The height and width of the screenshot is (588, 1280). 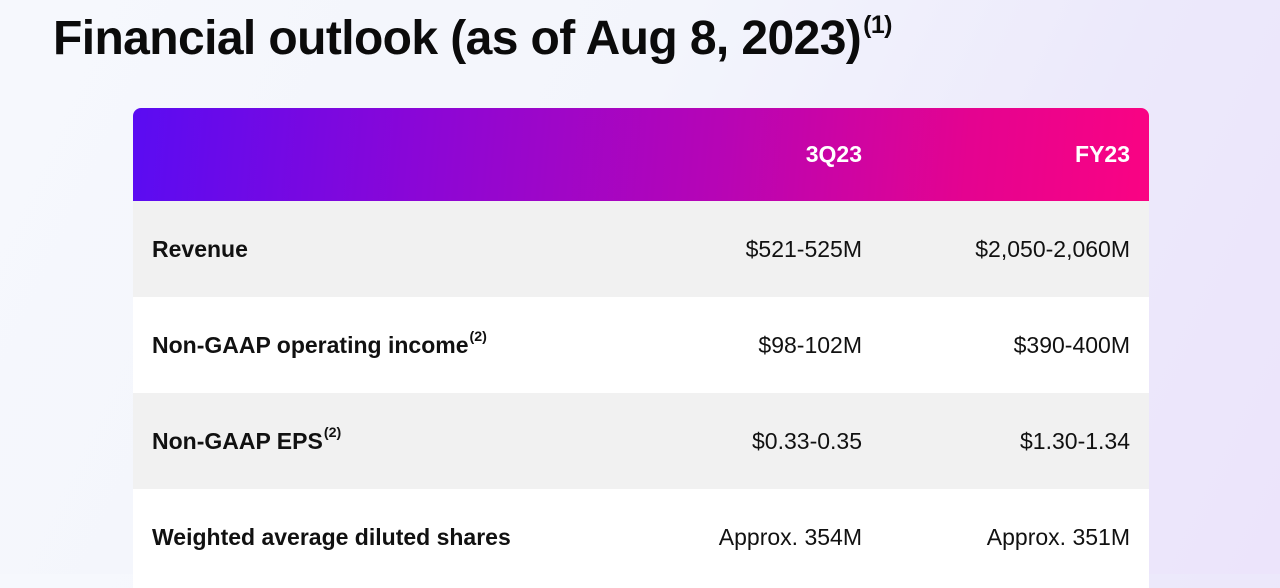 I want to click on row-value-3q23: $98-102M, so click(x=810, y=344).